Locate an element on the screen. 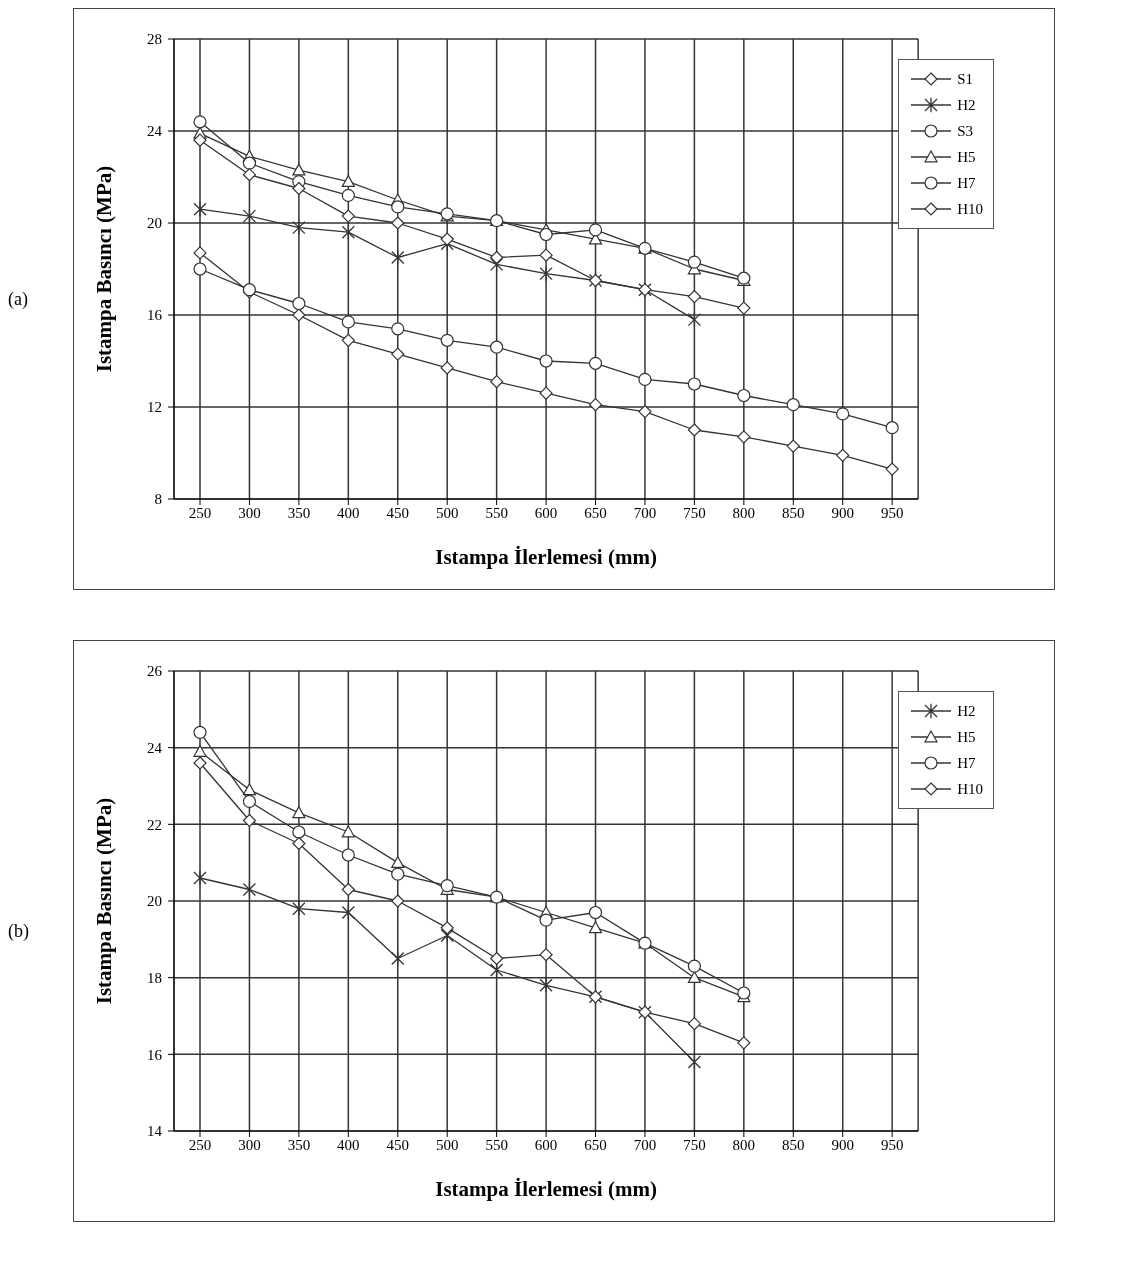  y-tick-label: 26 is located at coordinates (155, 671).